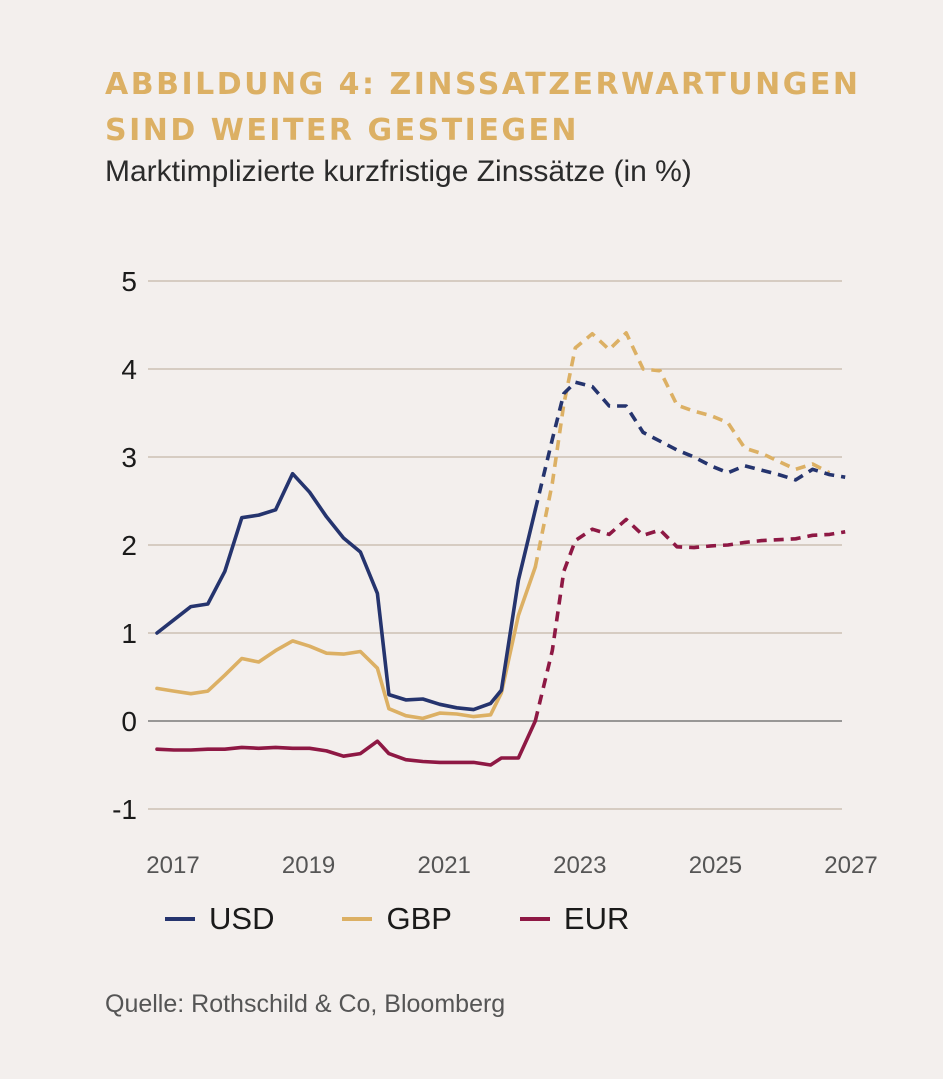  What do you see at coordinates (172, 865) in the screenshot?
I see `x-tick-label: 2017` at bounding box center [172, 865].